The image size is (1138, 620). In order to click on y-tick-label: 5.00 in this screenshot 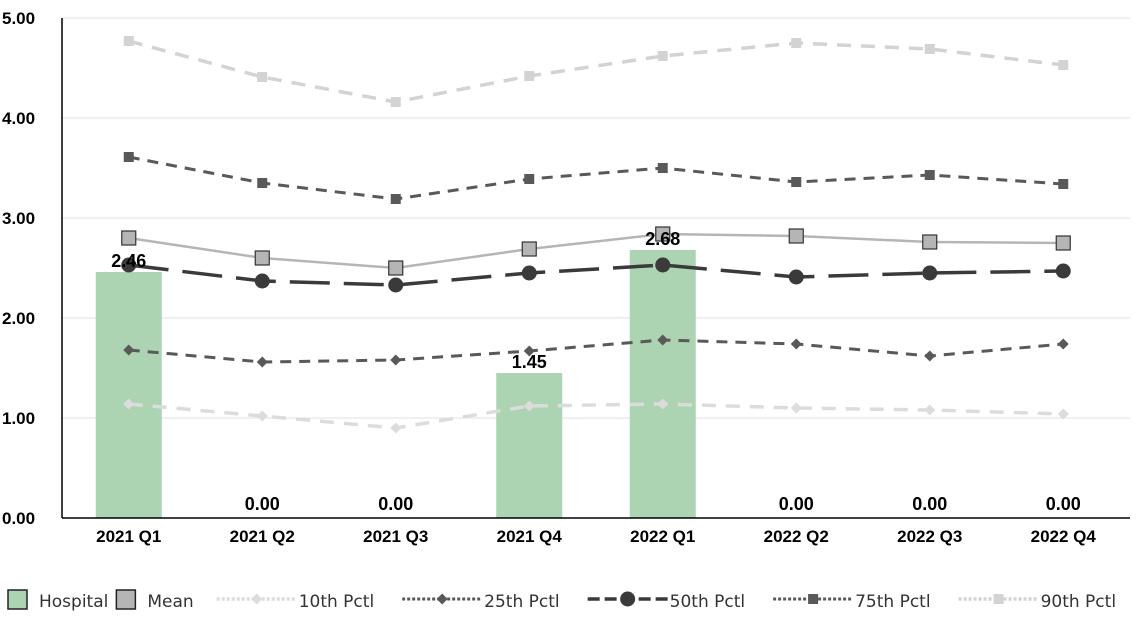, I will do `click(18, 18)`.